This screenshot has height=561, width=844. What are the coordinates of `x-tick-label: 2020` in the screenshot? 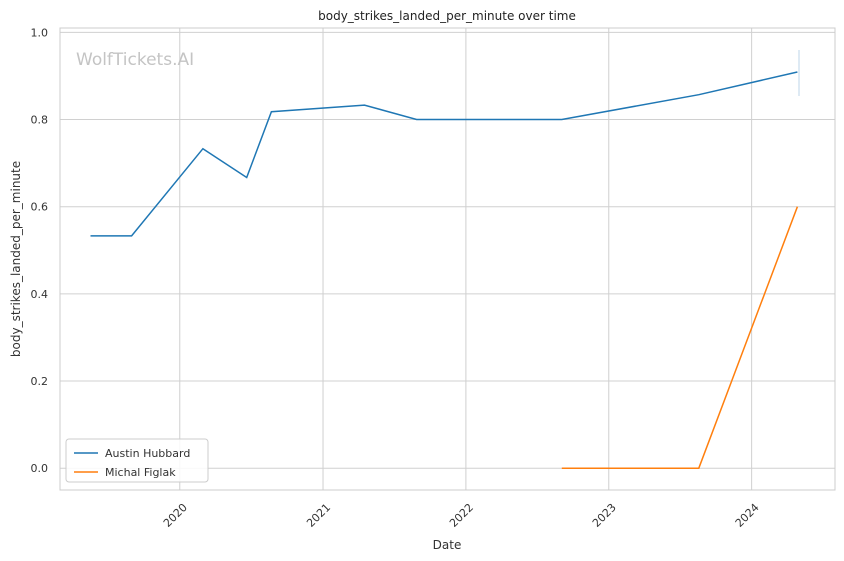 It's located at (175, 515).